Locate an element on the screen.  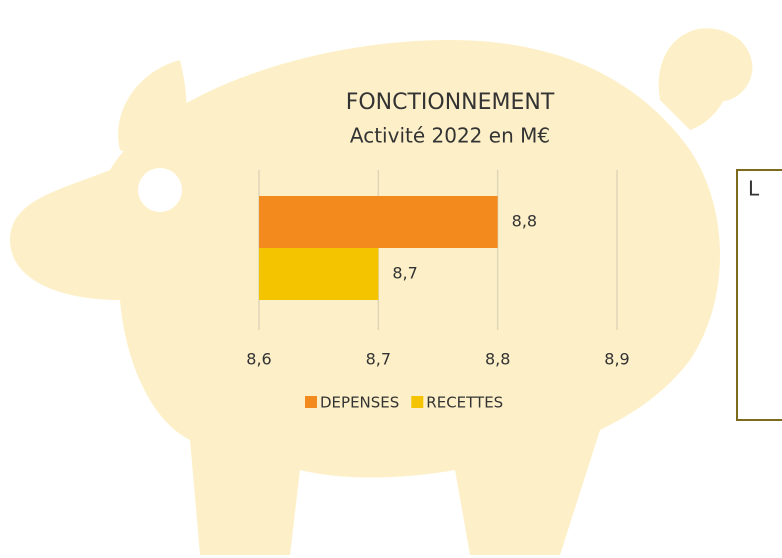
chart-title: FONCTIONNEMENT is located at coordinates (450, 102).